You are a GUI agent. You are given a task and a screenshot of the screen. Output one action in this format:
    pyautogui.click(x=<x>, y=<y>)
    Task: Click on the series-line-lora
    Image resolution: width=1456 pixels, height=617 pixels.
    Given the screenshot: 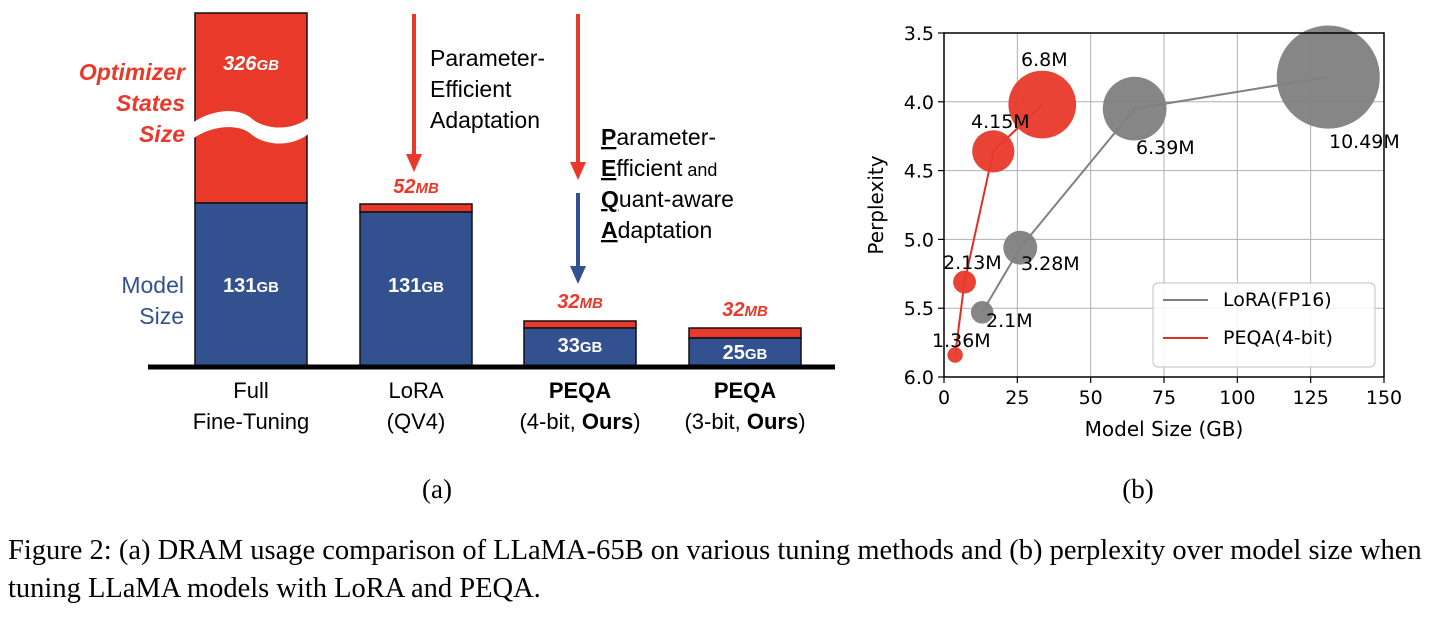 What is the action you would take?
    pyautogui.click(x=1155, y=194)
    